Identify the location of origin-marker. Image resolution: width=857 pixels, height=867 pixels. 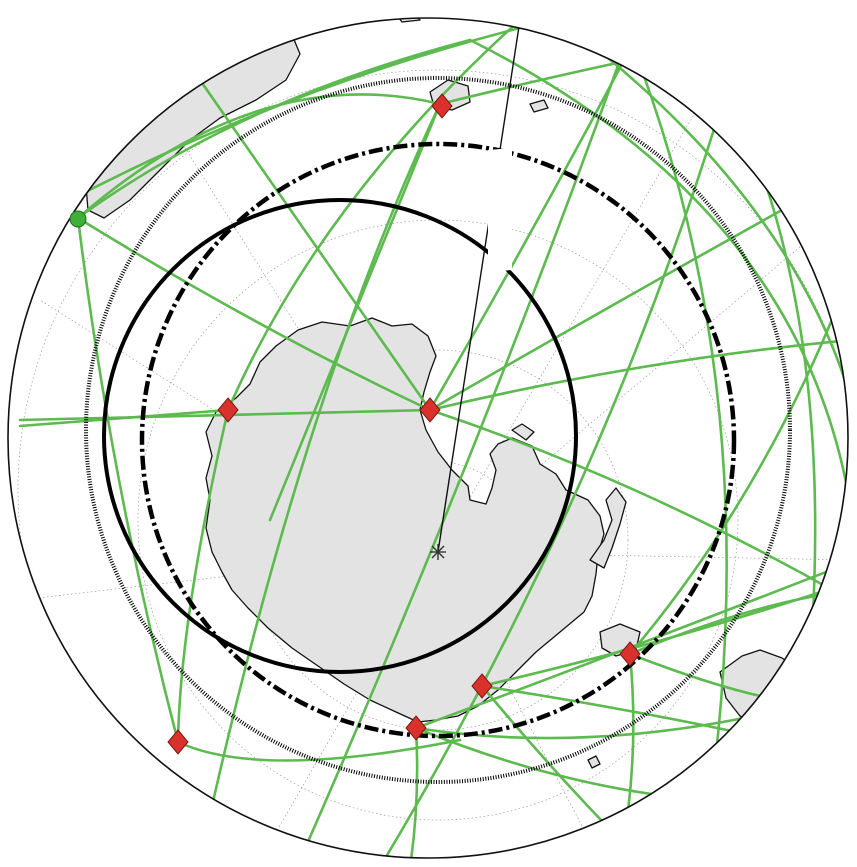
(78, 219).